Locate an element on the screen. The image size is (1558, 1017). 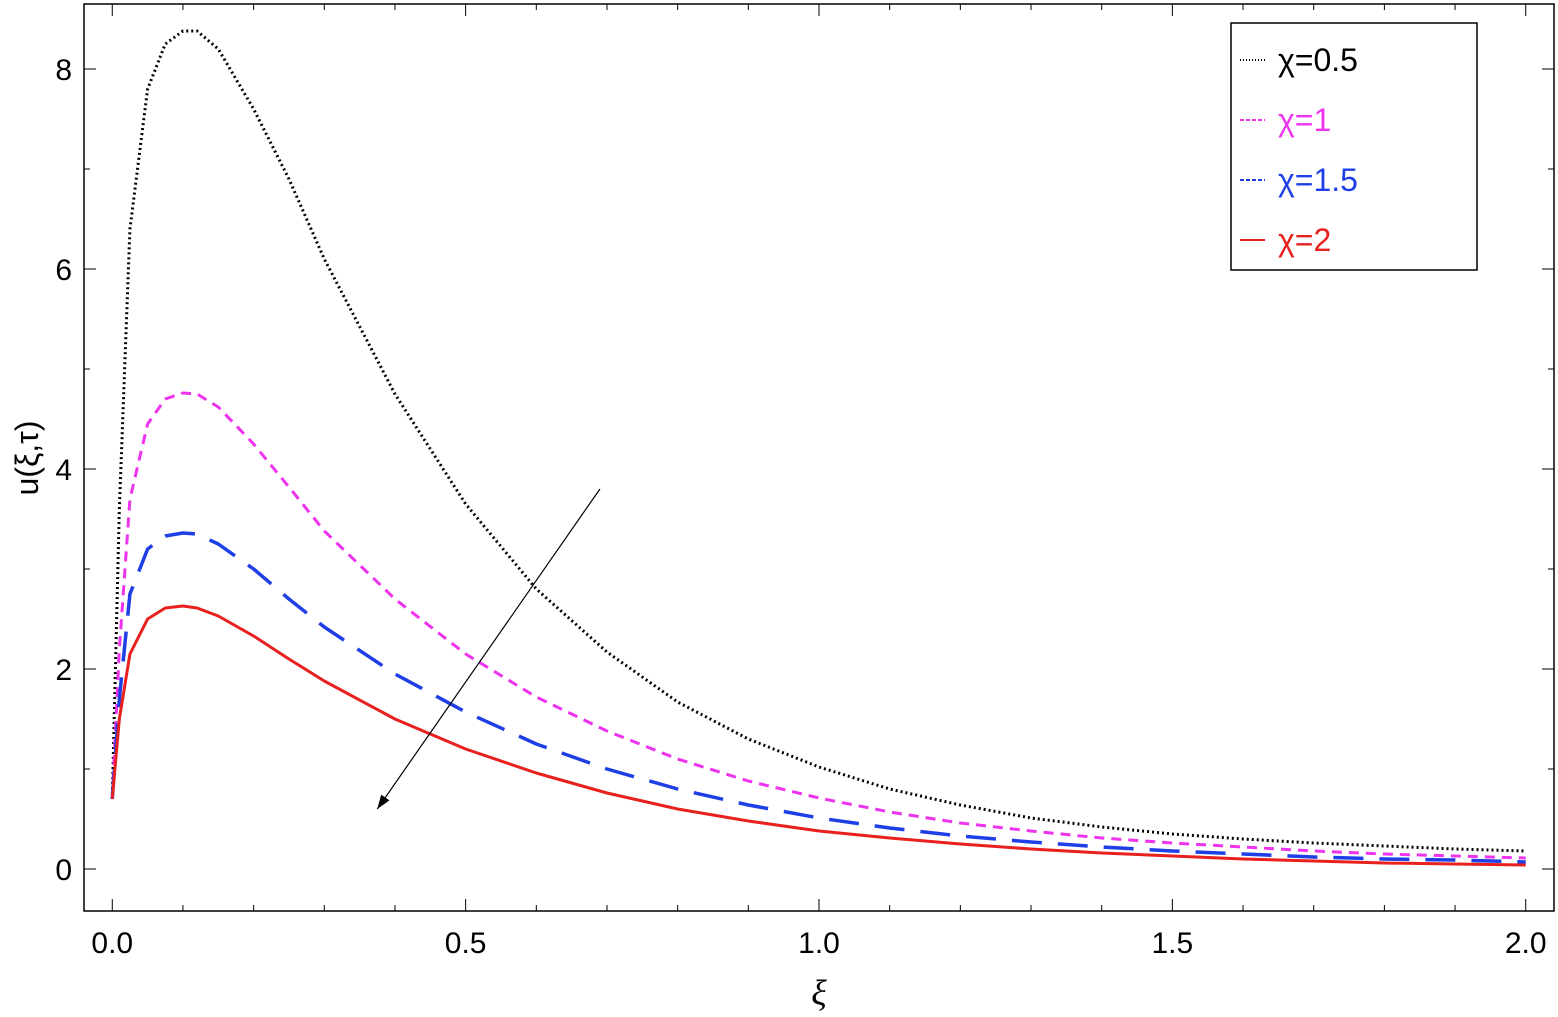
trend-arrow-head is located at coordinates (383, 801).